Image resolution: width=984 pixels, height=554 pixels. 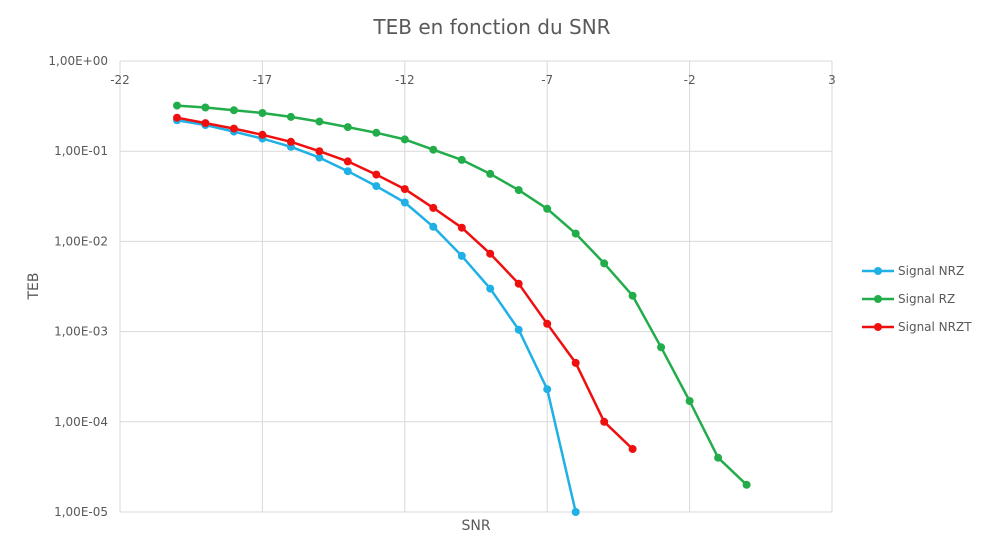 What do you see at coordinates (690, 80) in the screenshot?
I see `x-tick-label: -2` at bounding box center [690, 80].